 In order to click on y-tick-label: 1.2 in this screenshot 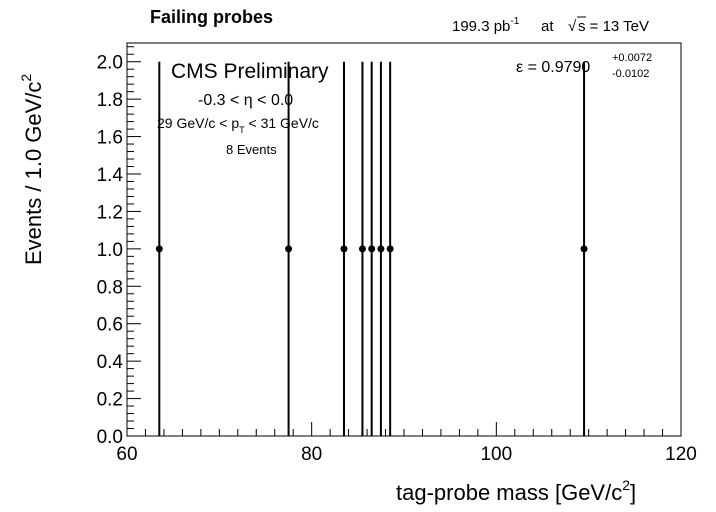, I will do `click(110, 212)`.